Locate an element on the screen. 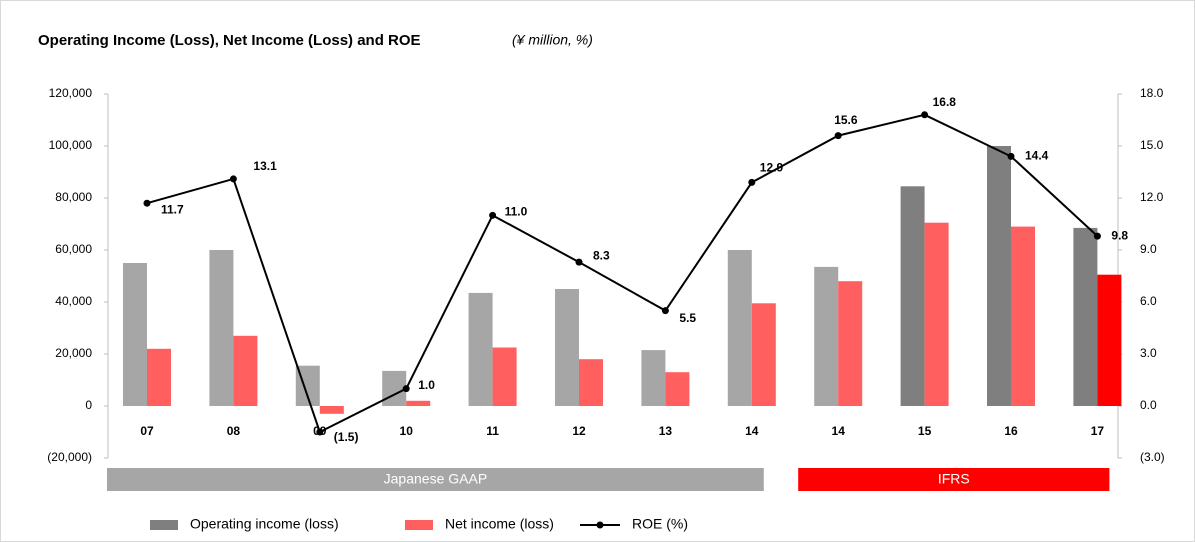 This screenshot has height=542, width=1195. data-label: (1.5) is located at coordinates (346, 437).